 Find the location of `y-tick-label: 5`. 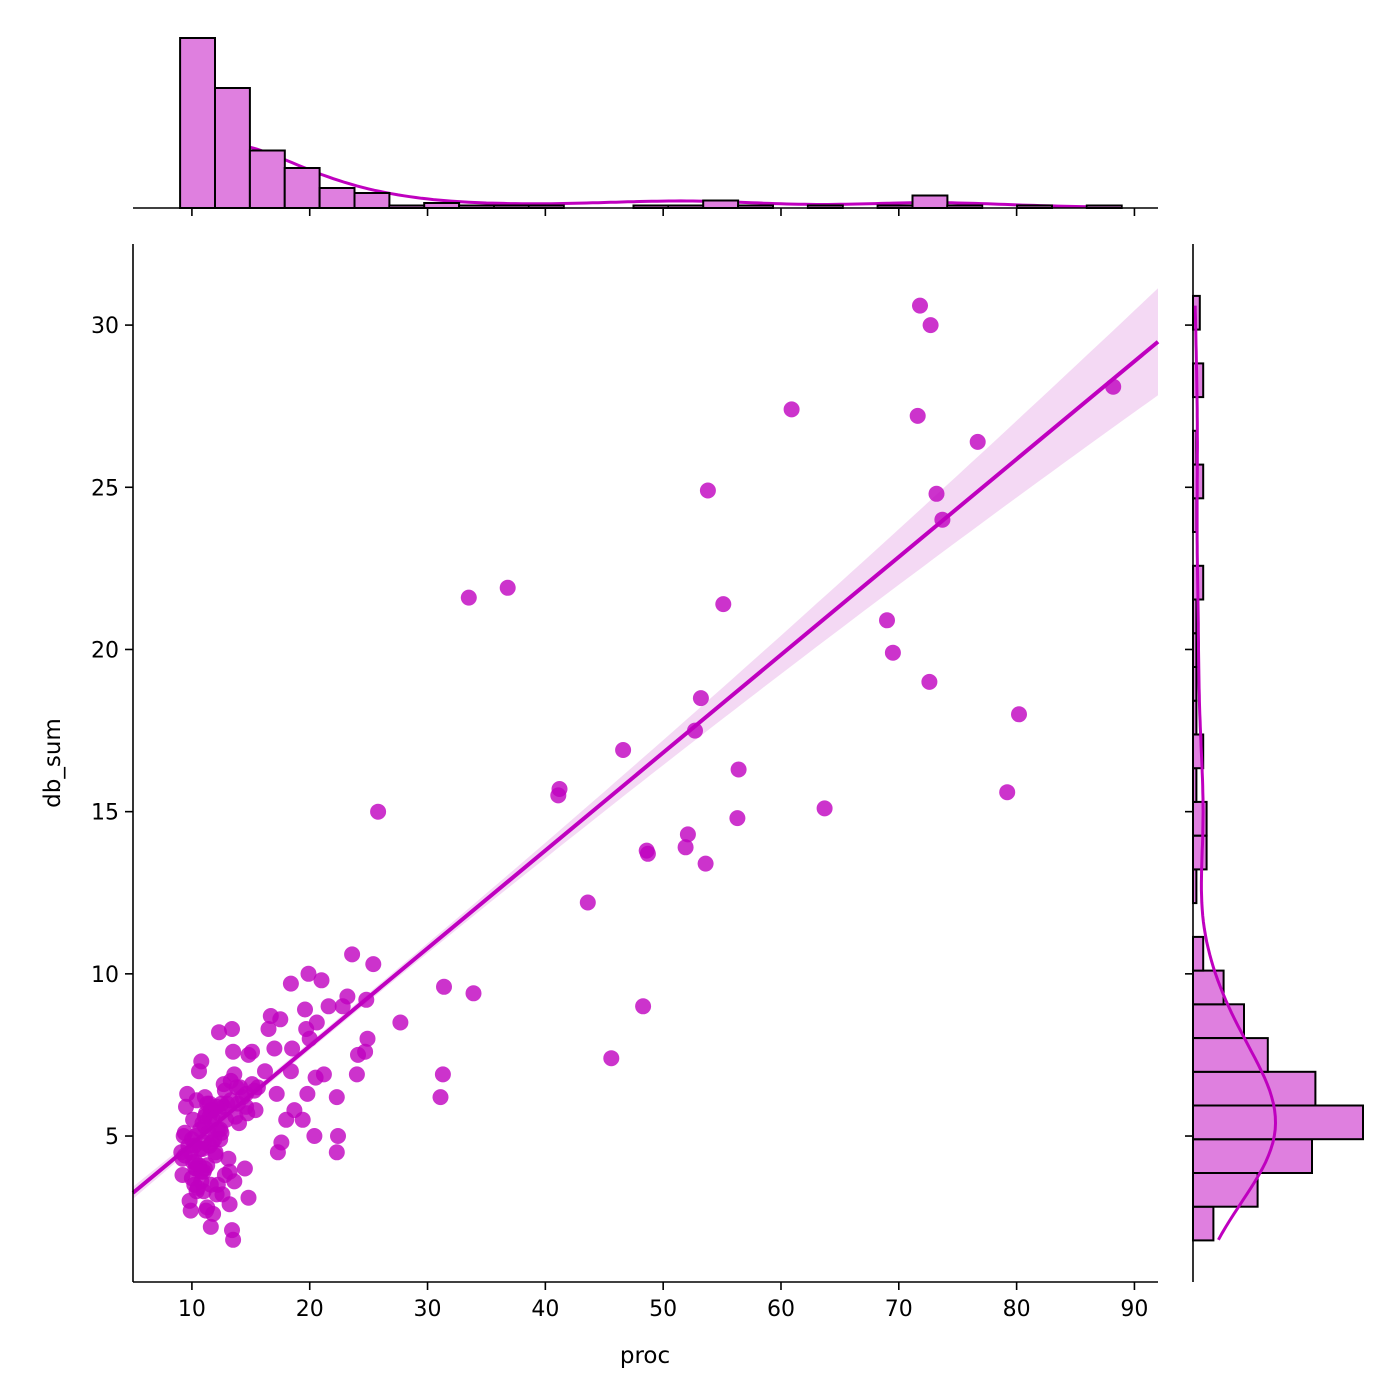

y-tick-label: 5 is located at coordinates (112, 1137).